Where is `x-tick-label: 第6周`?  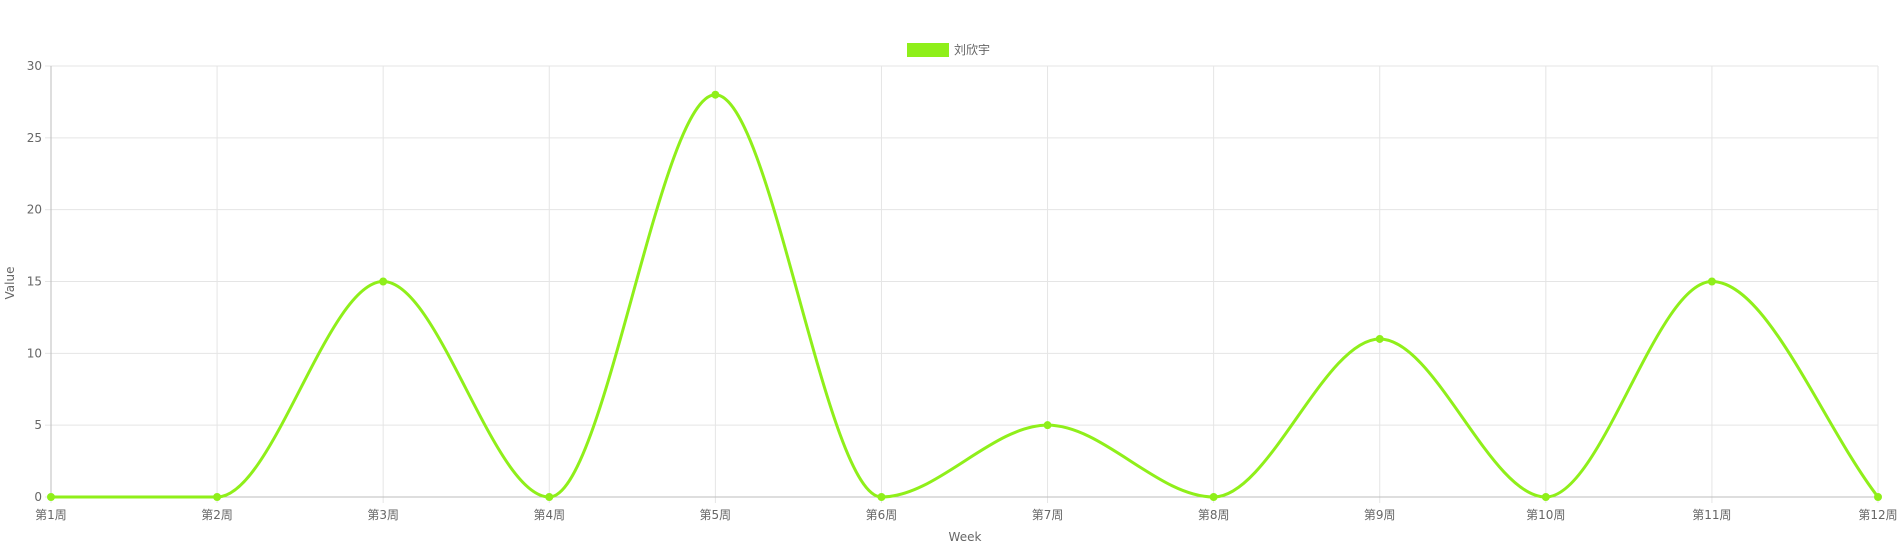
x-tick-label: 第6周 is located at coordinates (882, 515).